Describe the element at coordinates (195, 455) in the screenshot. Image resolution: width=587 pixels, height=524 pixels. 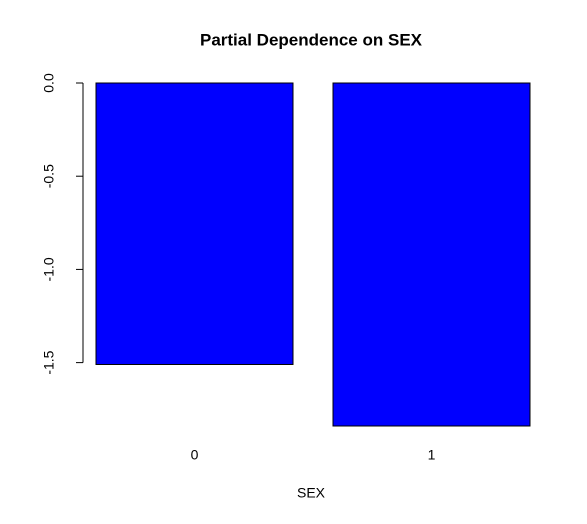
I see `x-tick-label: 0` at that location.